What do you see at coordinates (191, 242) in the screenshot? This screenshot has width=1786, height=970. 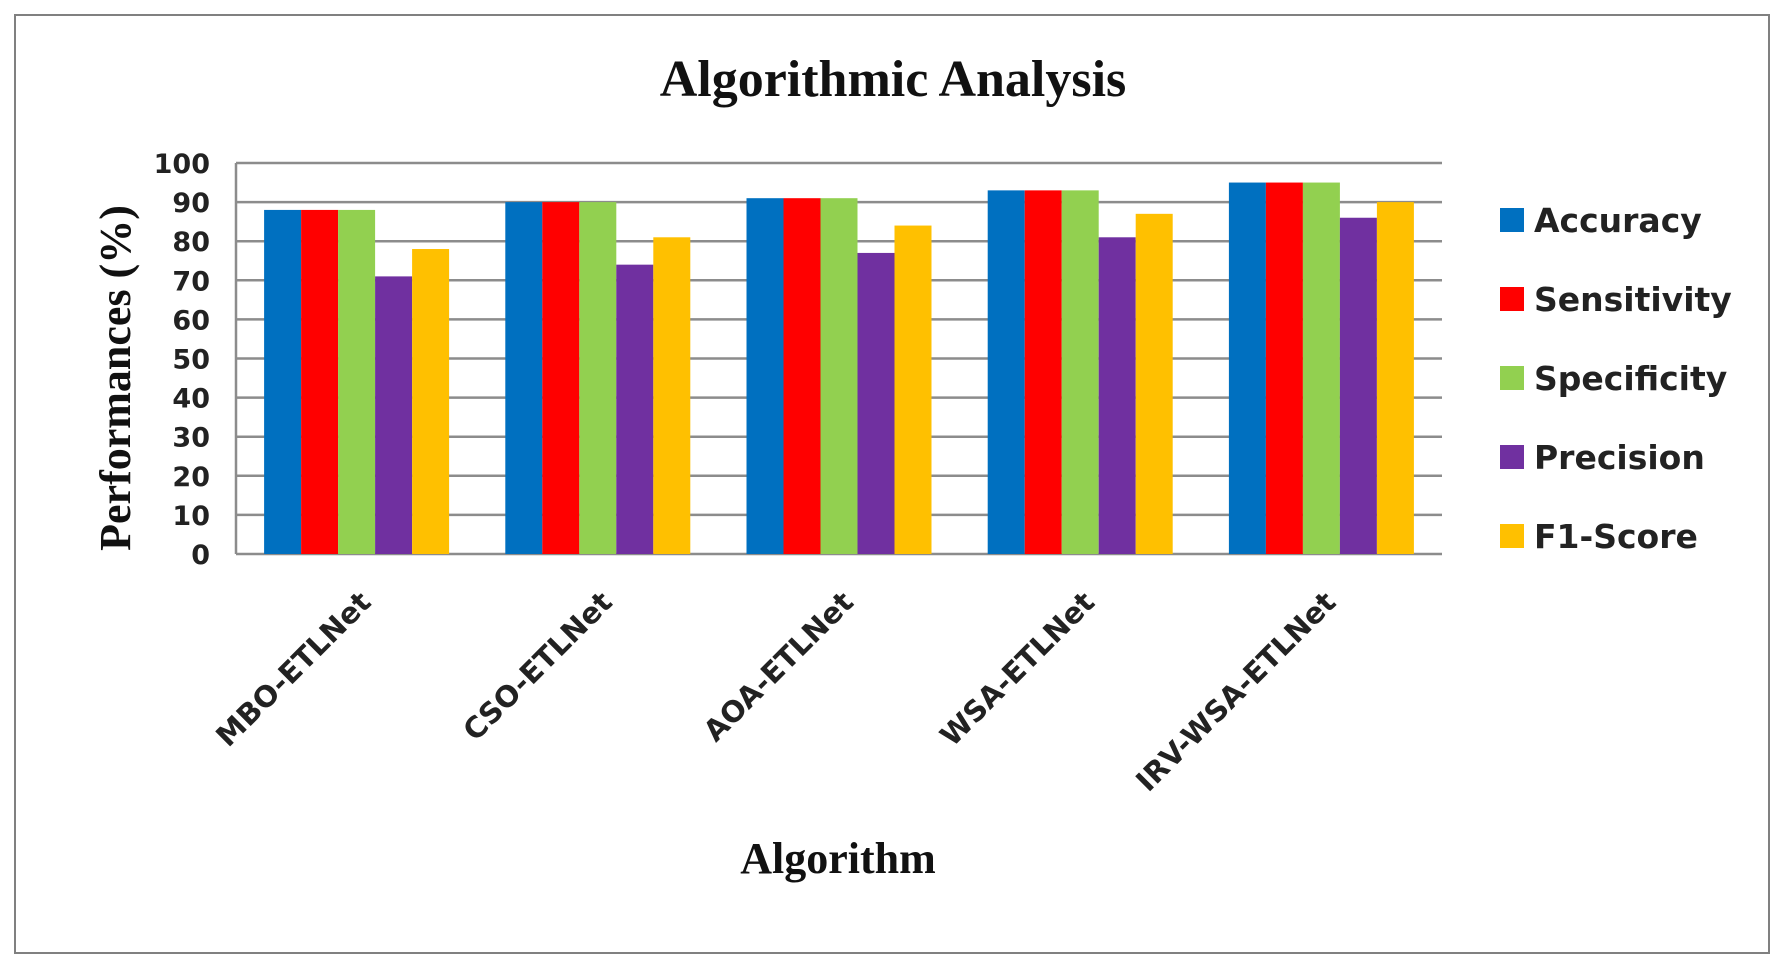 I see `y-tick-label: 80` at bounding box center [191, 242].